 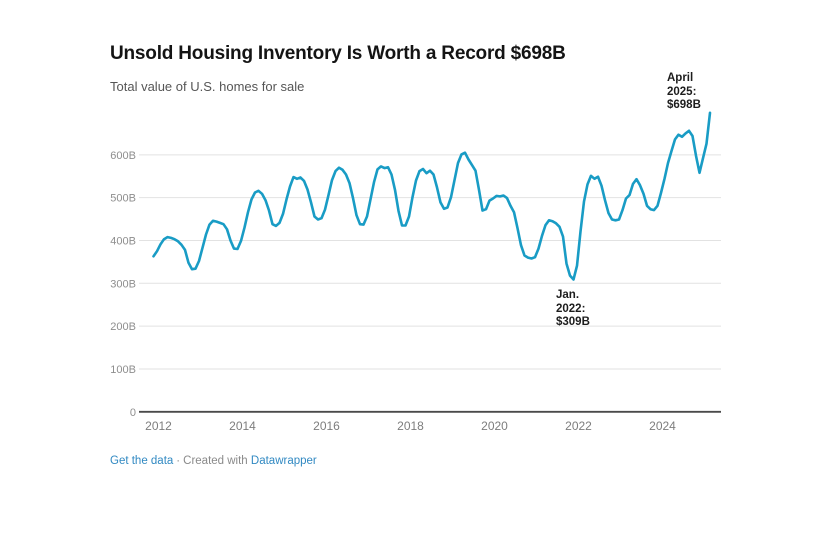 I want to click on x-tick-label: 2024, so click(x=662, y=426).